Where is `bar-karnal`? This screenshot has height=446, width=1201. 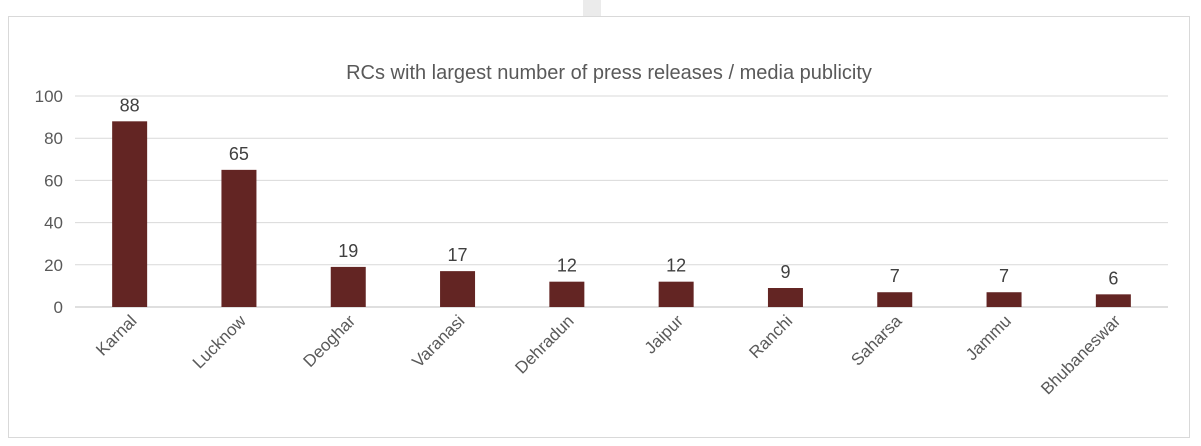
bar-karnal is located at coordinates (130, 214).